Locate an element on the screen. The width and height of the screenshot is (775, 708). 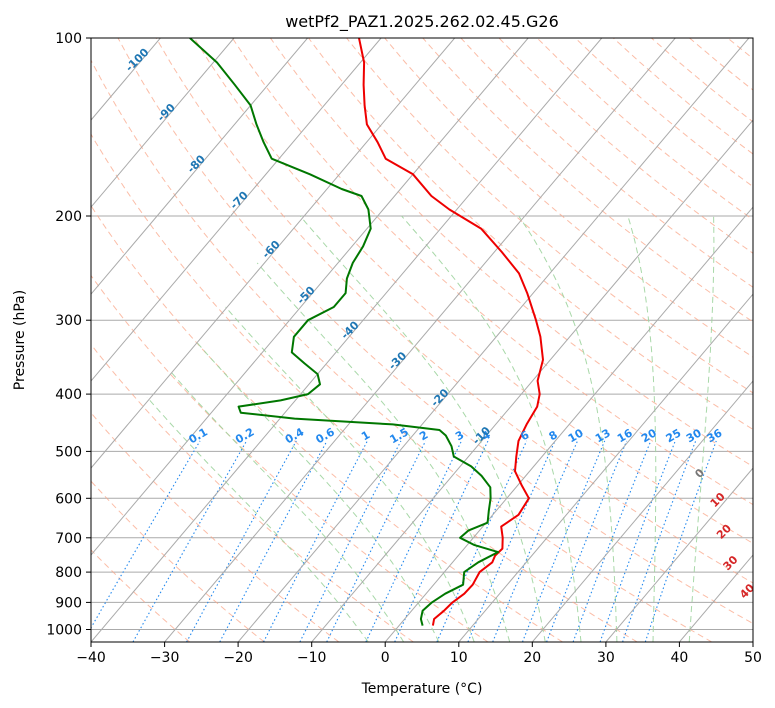
x-tick-label: 40 is located at coordinates (679, 658).